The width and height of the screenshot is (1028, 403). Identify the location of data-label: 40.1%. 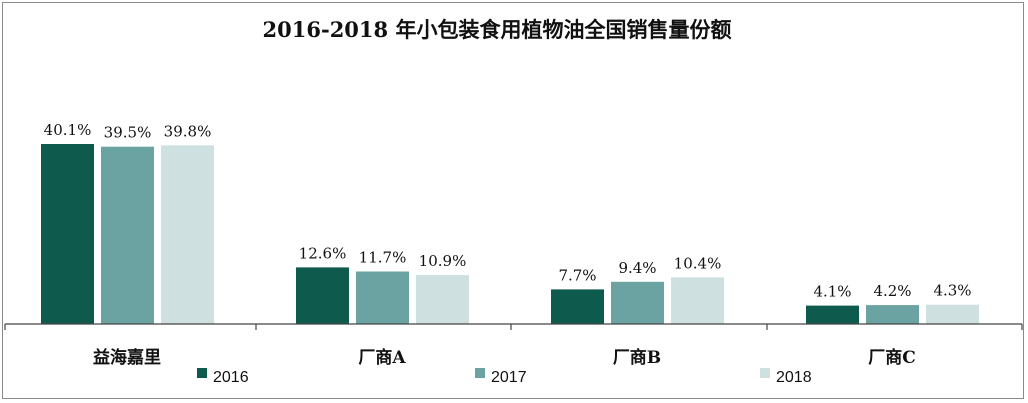
(68, 130).